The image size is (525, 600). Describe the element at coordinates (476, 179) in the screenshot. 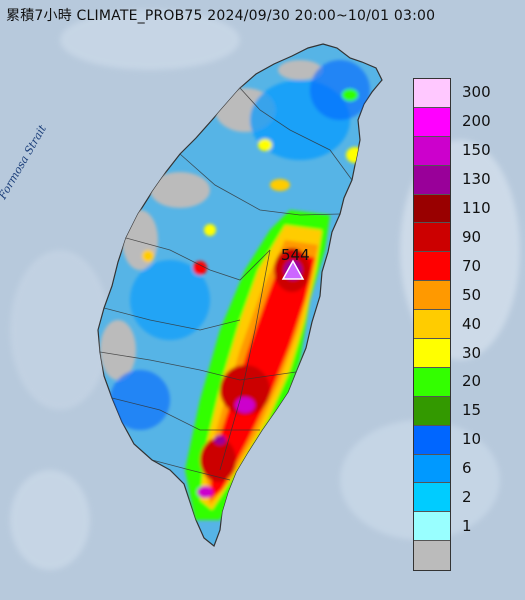

I see `legend-label: 130` at that location.